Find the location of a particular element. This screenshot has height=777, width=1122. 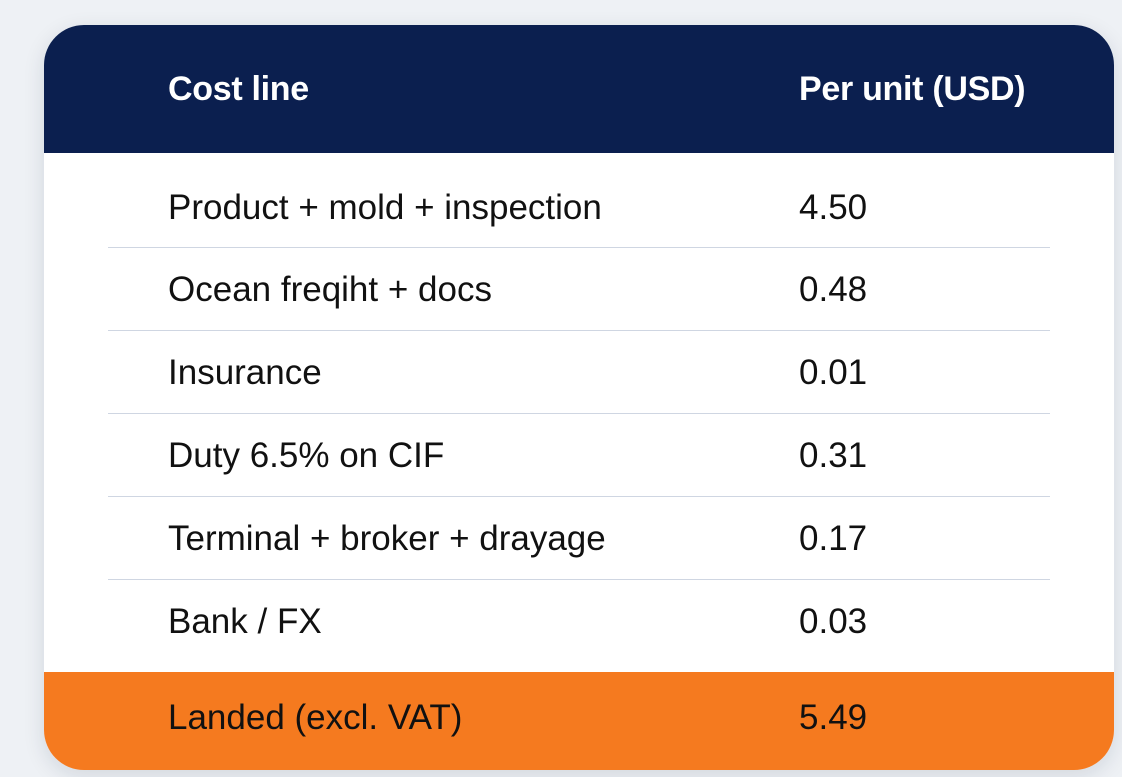

table-row: Insurance 0.01 is located at coordinates (579, 372).